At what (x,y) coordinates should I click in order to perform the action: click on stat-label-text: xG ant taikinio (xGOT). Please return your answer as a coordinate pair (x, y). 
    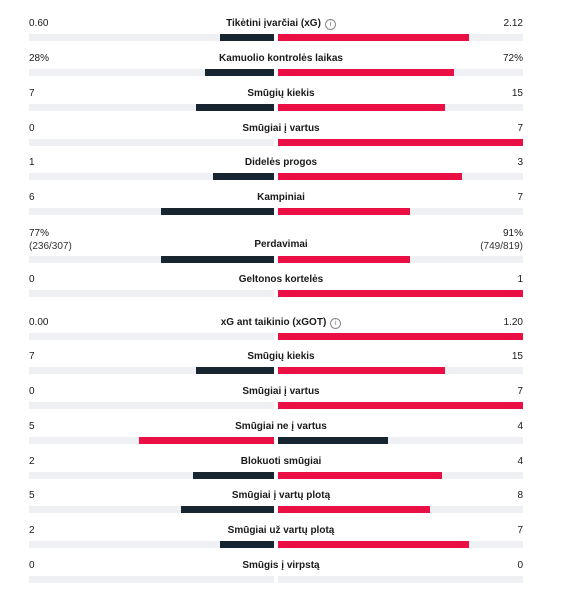
    Looking at the image, I should click on (273, 322).